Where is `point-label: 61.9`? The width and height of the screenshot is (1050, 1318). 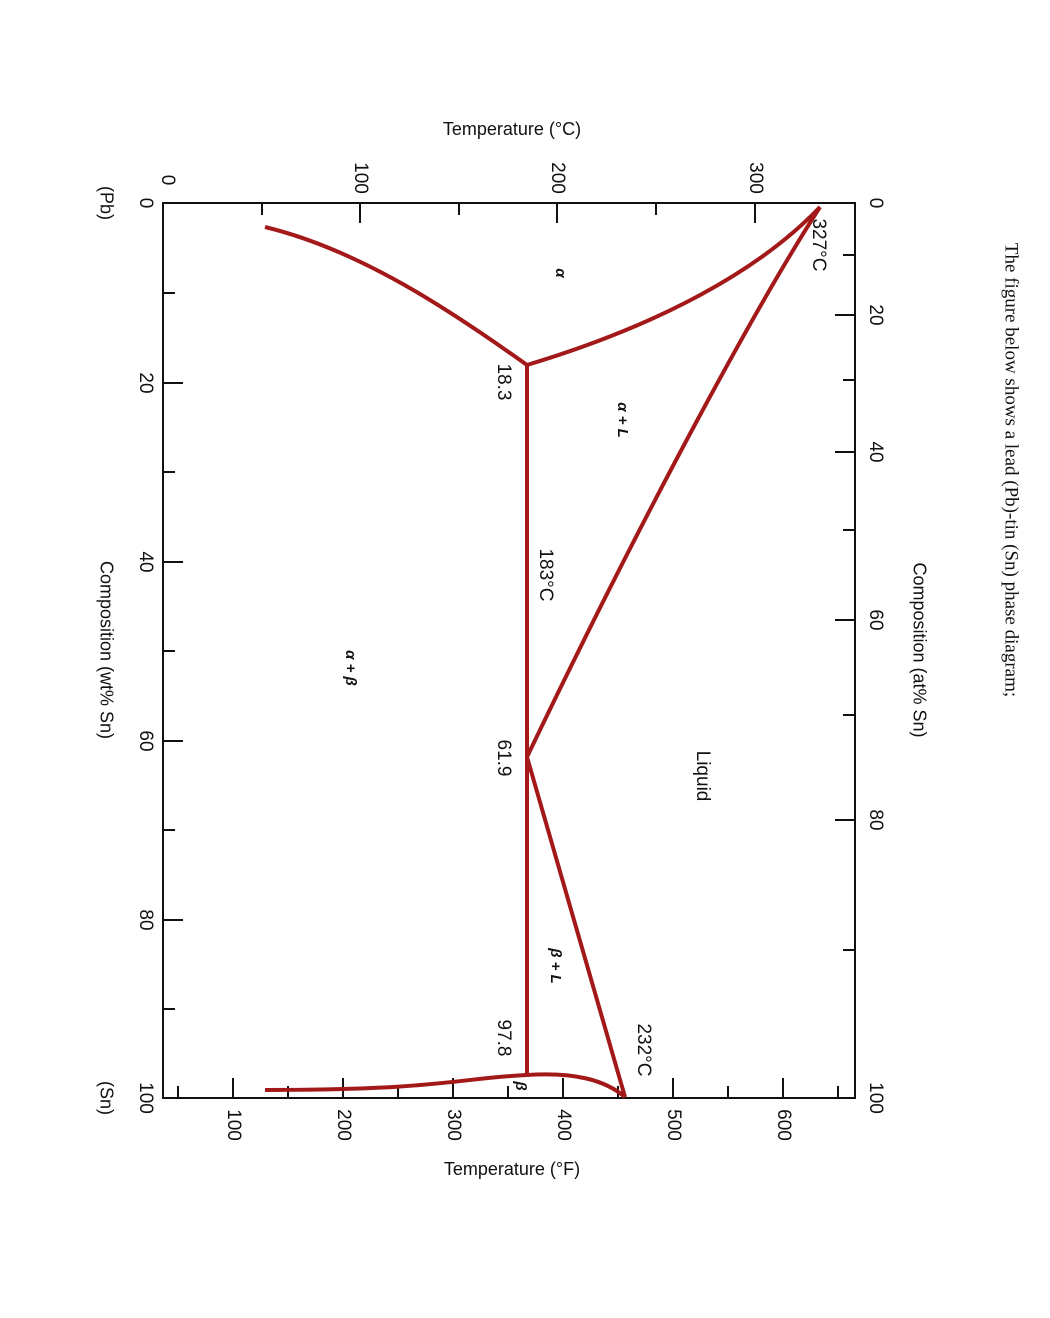
point-label: 61.9 is located at coordinates (503, 758).